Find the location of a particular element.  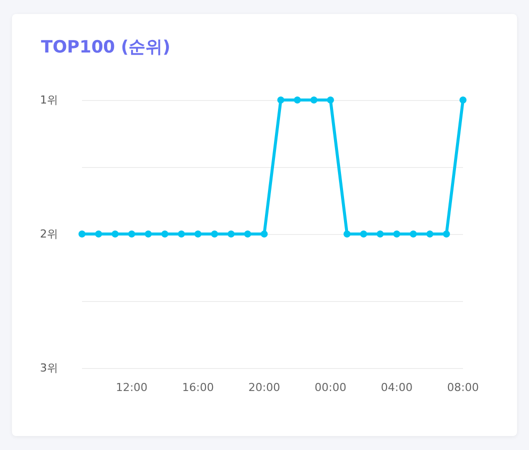

x-tick-label: 00:00 is located at coordinates (330, 387).